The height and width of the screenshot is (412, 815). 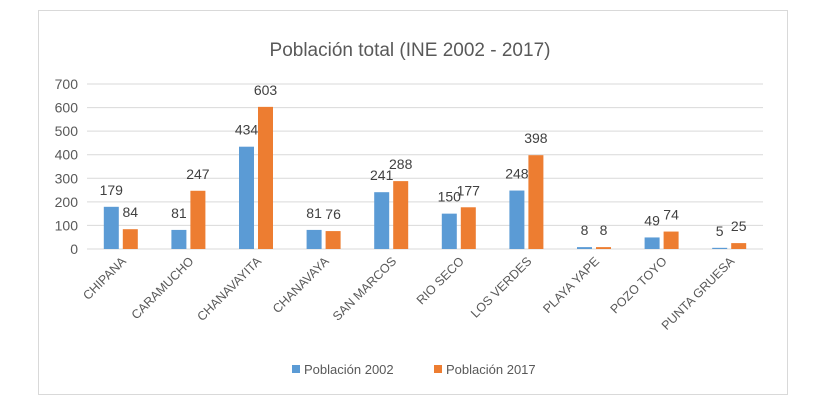 I want to click on data-label: 288, so click(x=401, y=164).